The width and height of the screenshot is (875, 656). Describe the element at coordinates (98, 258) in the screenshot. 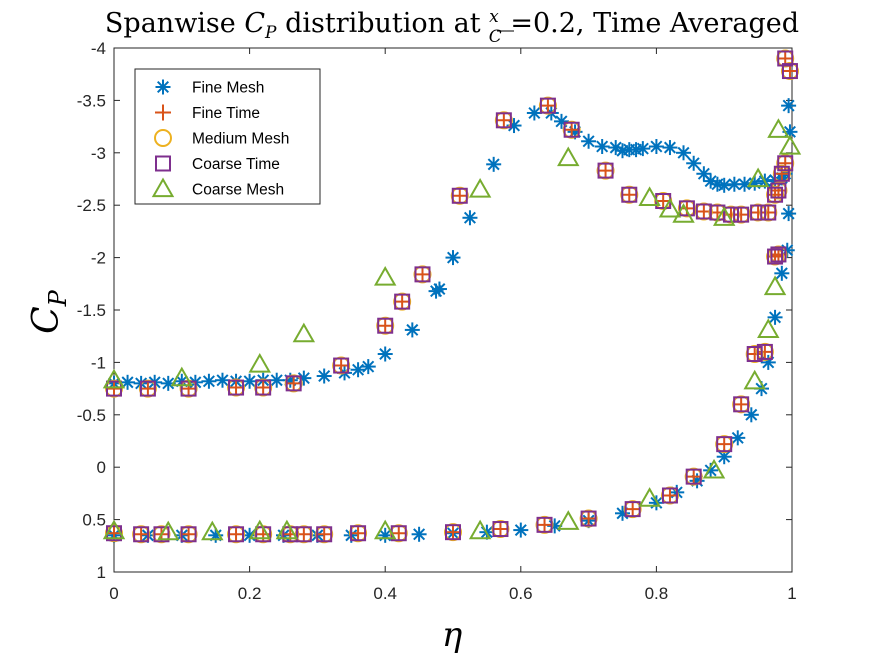

I see `y-tick-label: -2` at that location.